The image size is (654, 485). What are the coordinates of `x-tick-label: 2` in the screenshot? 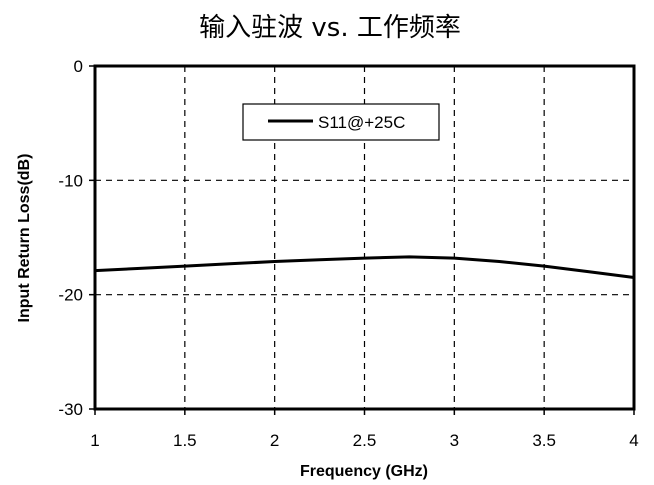 It's located at (274, 440).